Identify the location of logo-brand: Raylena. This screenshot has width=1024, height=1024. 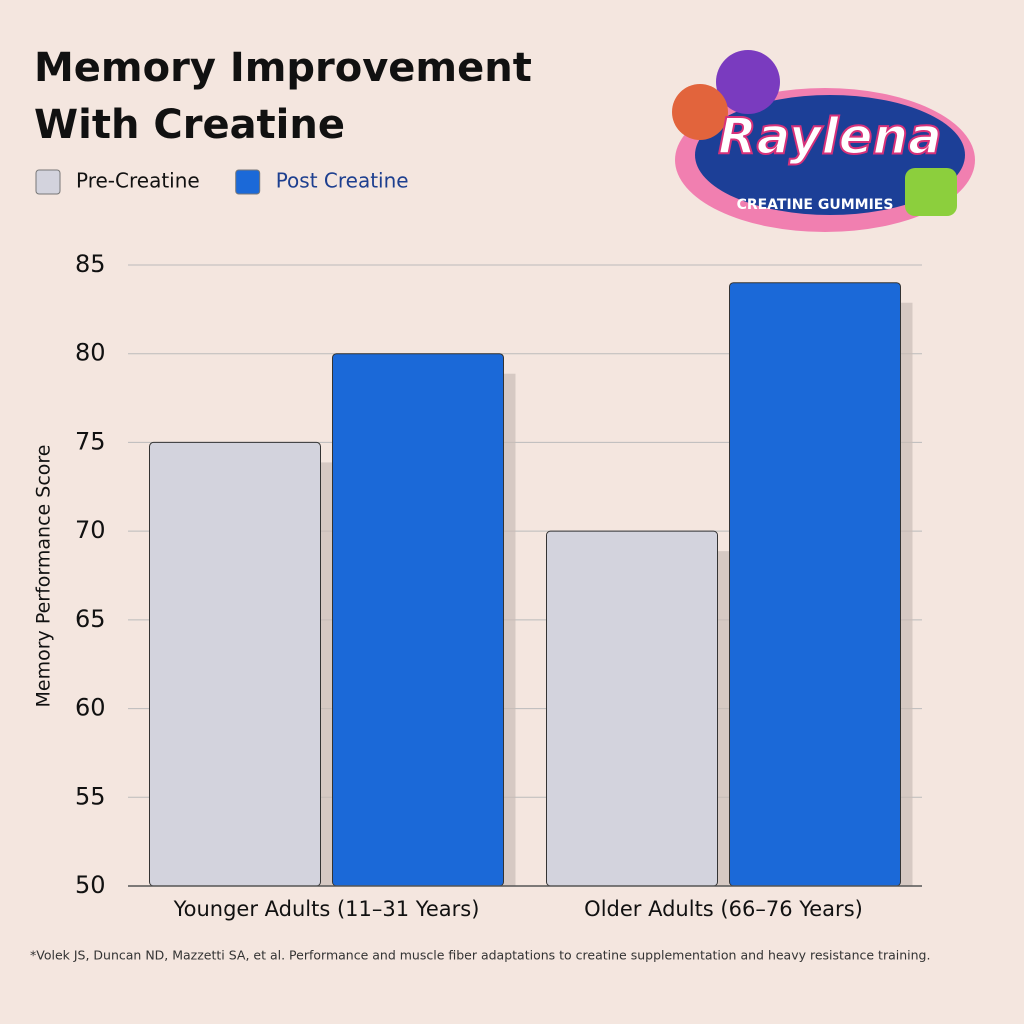
(830, 137).